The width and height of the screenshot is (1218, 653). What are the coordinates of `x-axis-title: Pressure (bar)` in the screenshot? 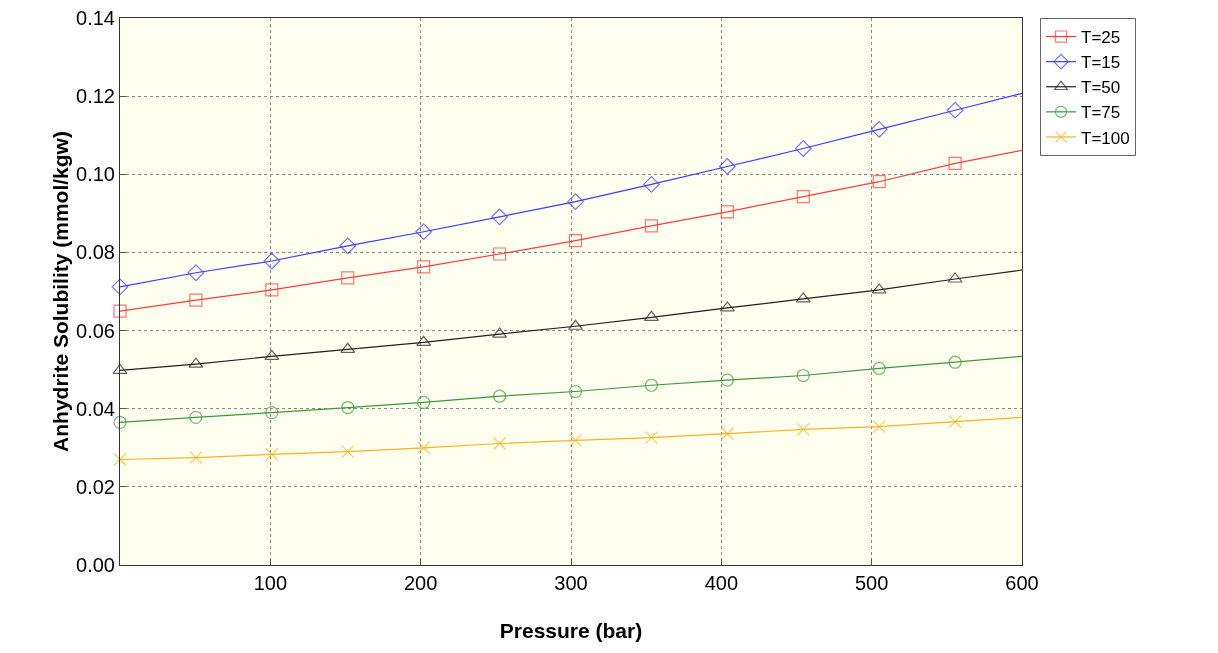 It's located at (571, 630).